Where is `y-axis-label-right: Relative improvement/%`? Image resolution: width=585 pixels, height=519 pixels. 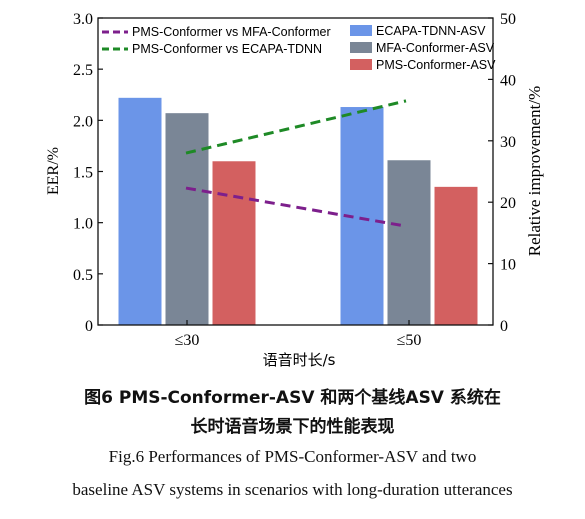 y-axis-label-right: Relative improvement/% is located at coordinates (534, 171).